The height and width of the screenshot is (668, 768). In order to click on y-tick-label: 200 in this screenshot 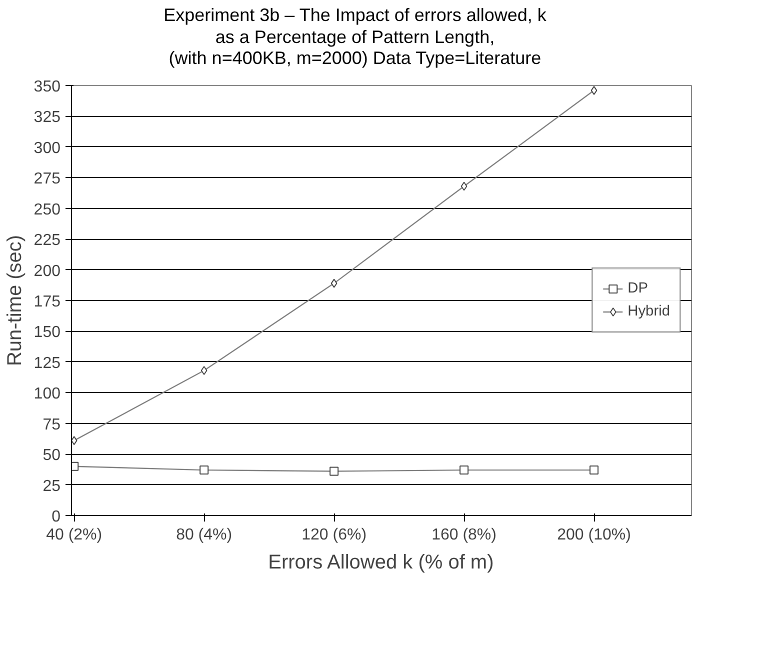, I will do `click(47, 271)`.